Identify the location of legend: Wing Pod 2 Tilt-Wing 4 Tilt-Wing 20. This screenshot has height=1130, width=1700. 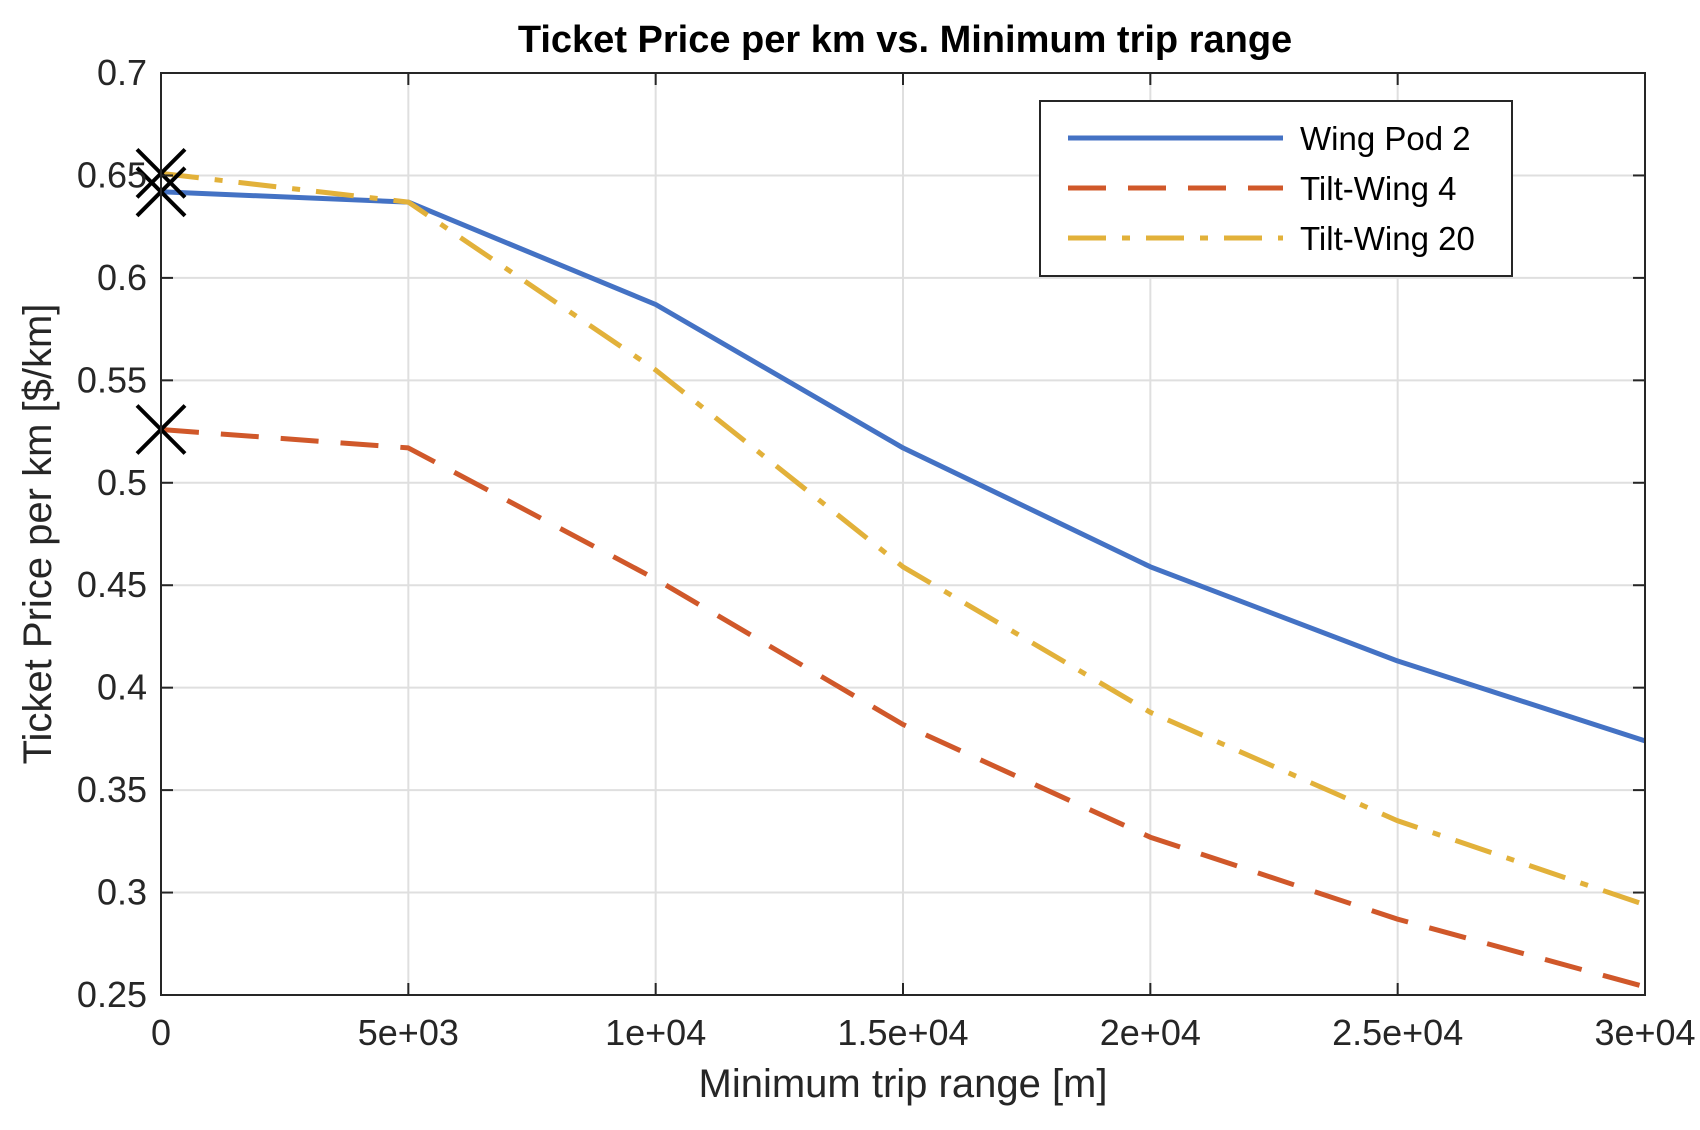
(1276, 188).